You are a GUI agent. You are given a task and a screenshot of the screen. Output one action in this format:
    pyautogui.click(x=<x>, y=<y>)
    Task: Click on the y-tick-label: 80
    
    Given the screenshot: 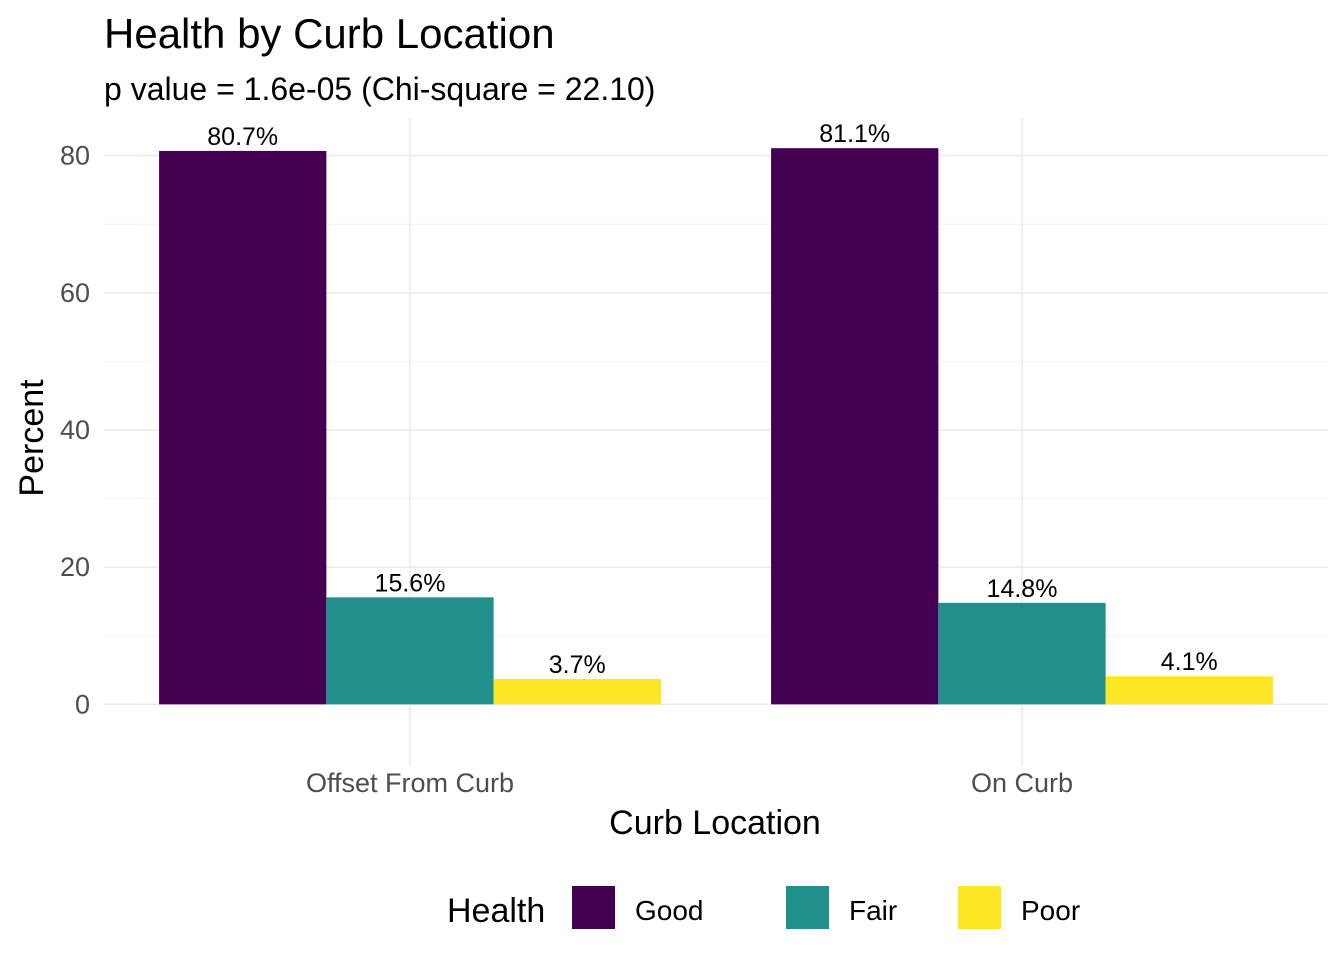 What is the action you would take?
    pyautogui.click(x=75, y=156)
    